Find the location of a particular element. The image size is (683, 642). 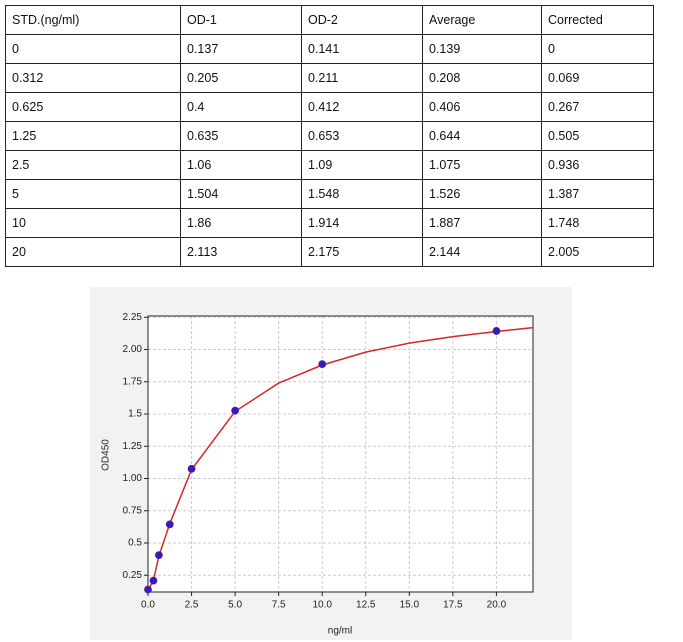

y-tick-label: 0.25 is located at coordinates (133, 575).